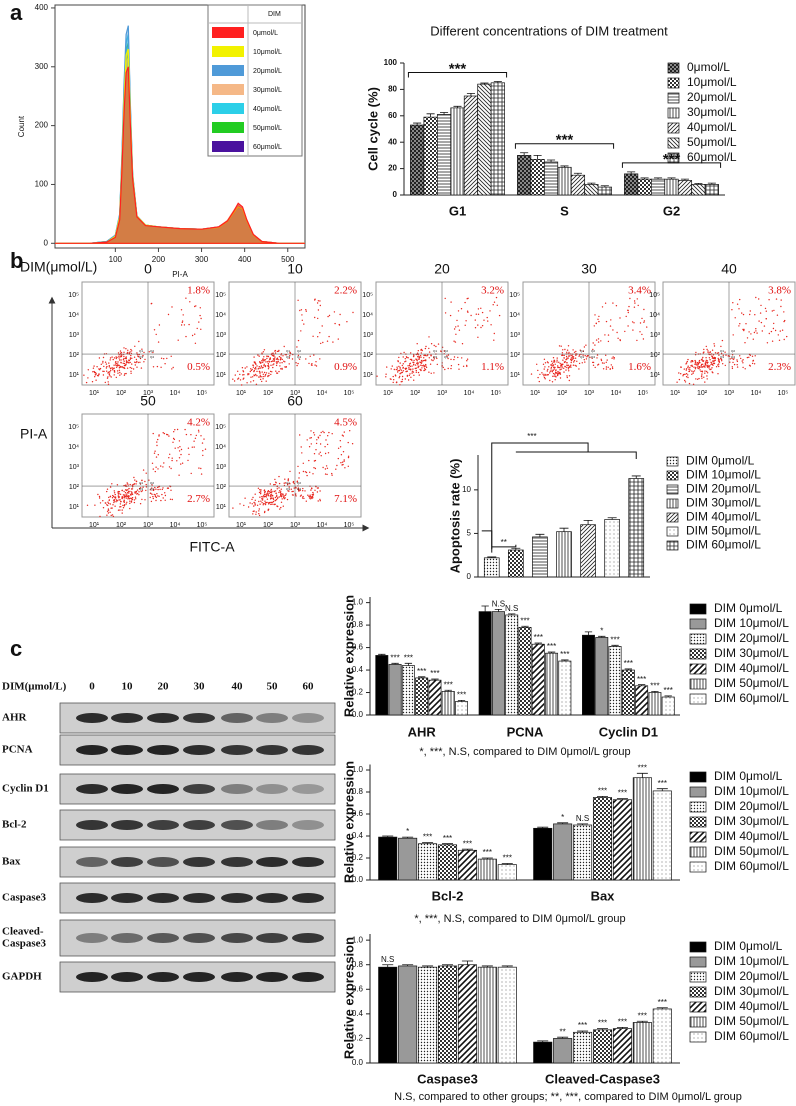 The width and height of the screenshot is (796, 1106). What do you see at coordinates (457, 210) in the screenshot?
I see `x-tick-label: G1` at bounding box center [457, 210].